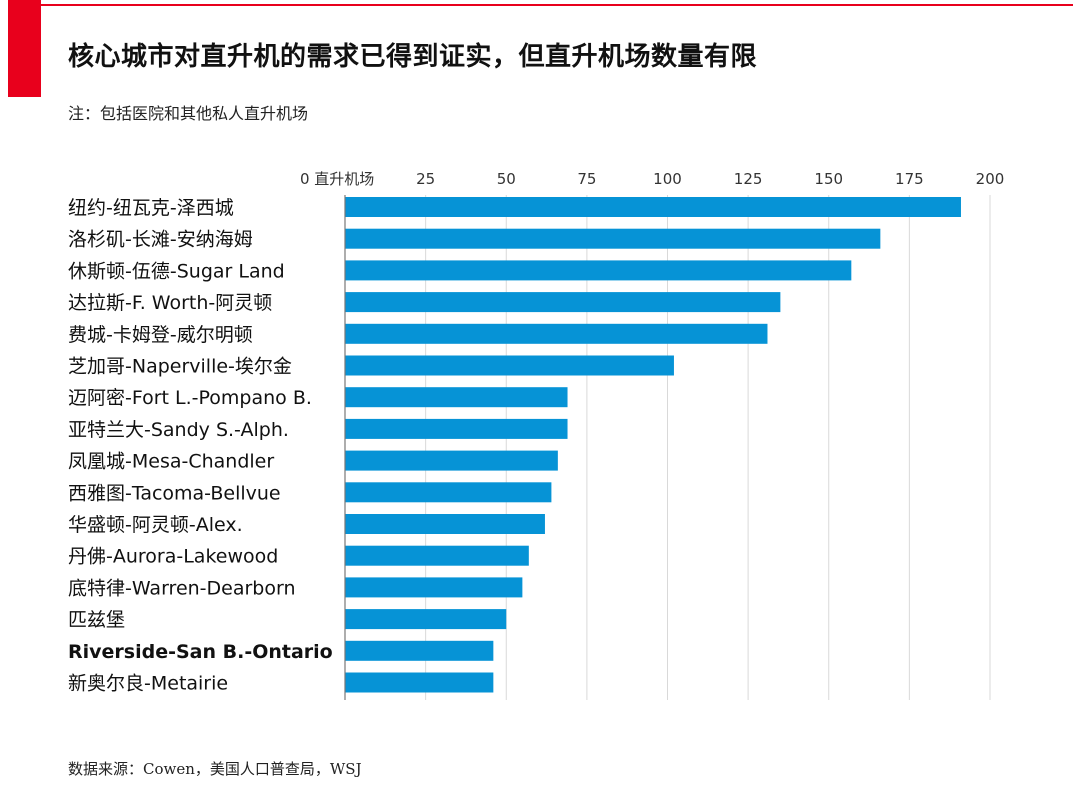  I want to click on category-label-1: 洛杉矶-长滩-安纳海姆, so click(160, 240).